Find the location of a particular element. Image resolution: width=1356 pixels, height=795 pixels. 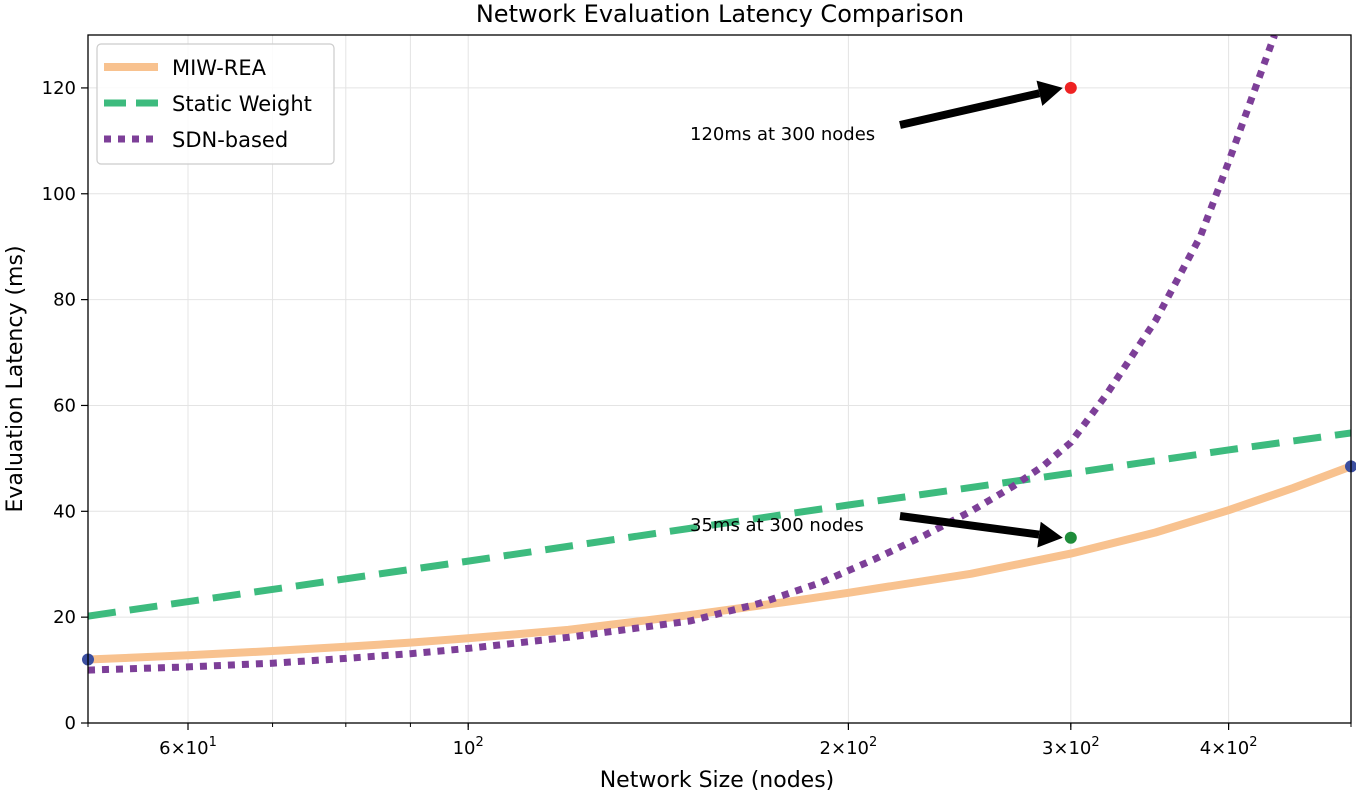

legend-box is located at coordinates (215, 104).